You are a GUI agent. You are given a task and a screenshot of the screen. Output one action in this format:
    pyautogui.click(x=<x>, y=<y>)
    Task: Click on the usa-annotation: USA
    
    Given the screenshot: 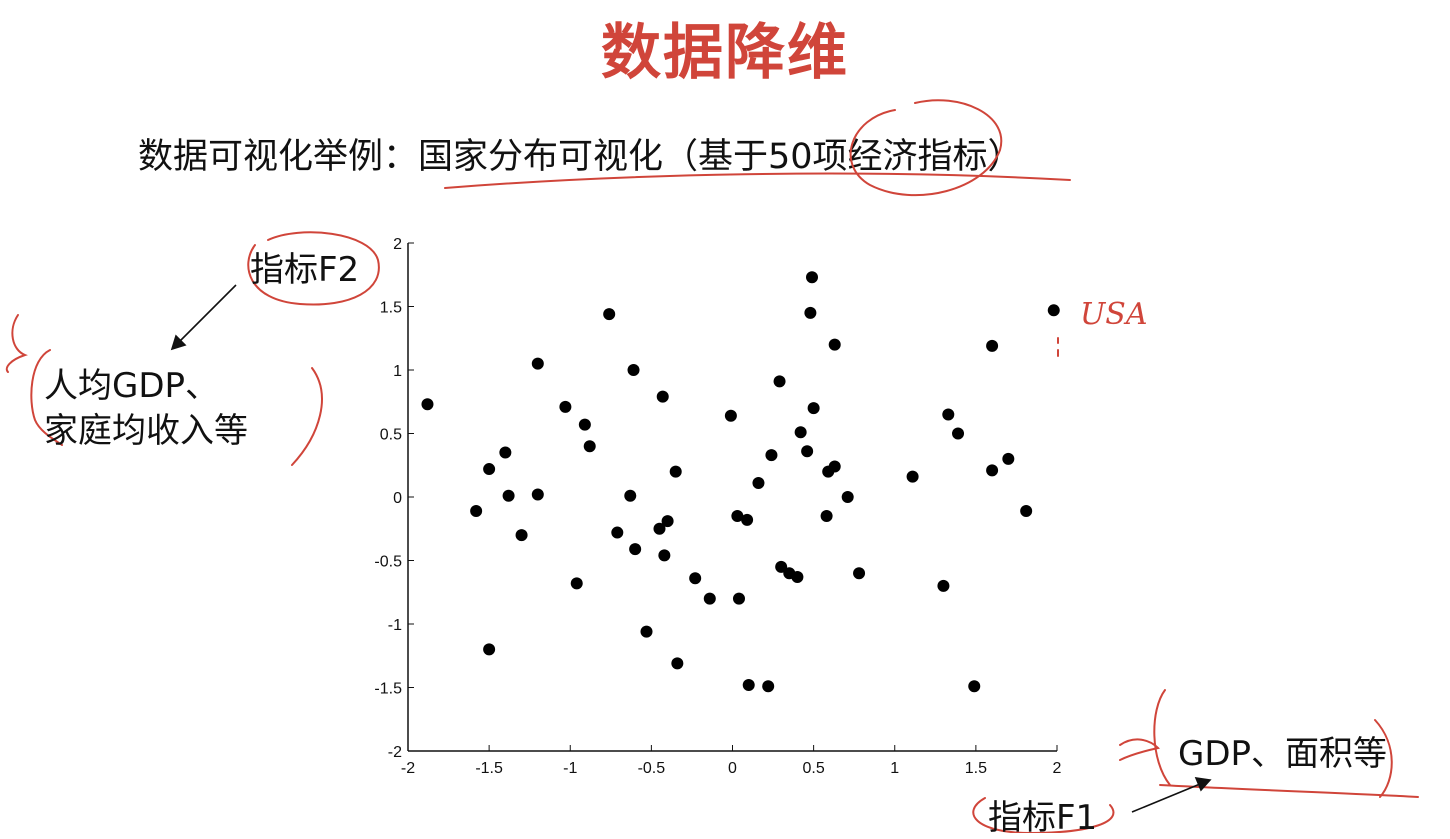 What is the action you would take?
    pyautogui.click(x=1114, y=314)
    